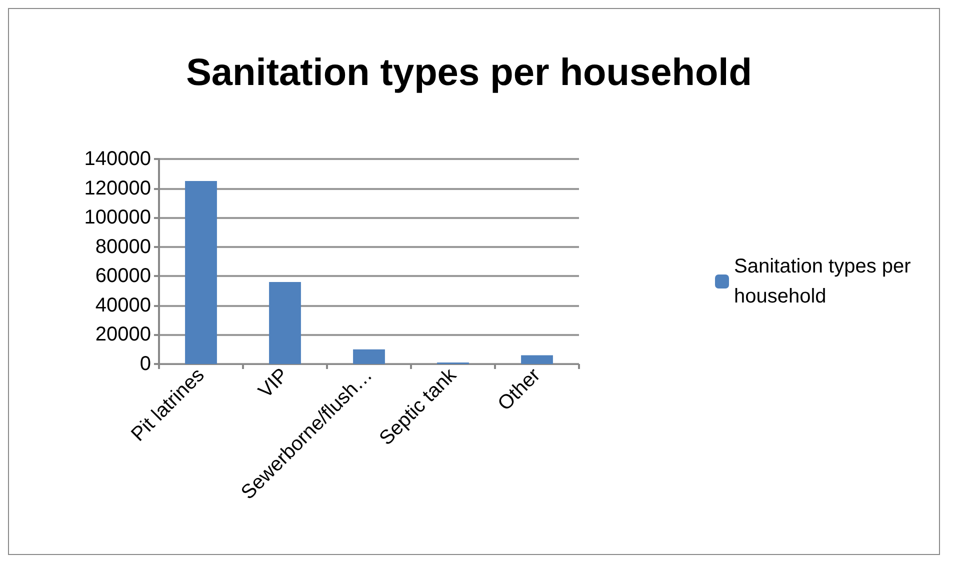 Image resolution: width=959 pixels, height=575 pixels. I want to click on y-tick-label: 40000, so click(123, 305).